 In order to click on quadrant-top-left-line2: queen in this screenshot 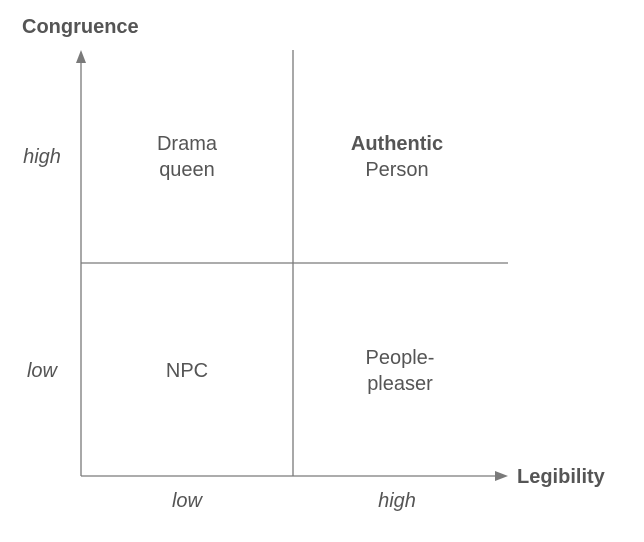, I will do `click(187, 170)`.